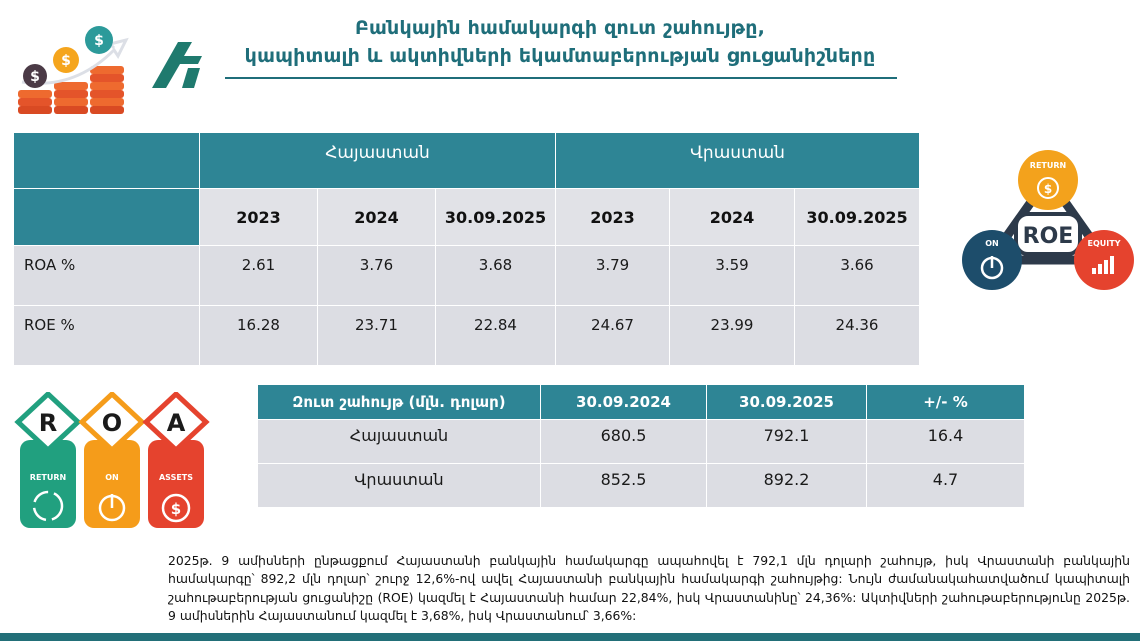  Describe the element at coordinates (495, 275) in the screenshot. I see `table-cell: 3.68` at that location.